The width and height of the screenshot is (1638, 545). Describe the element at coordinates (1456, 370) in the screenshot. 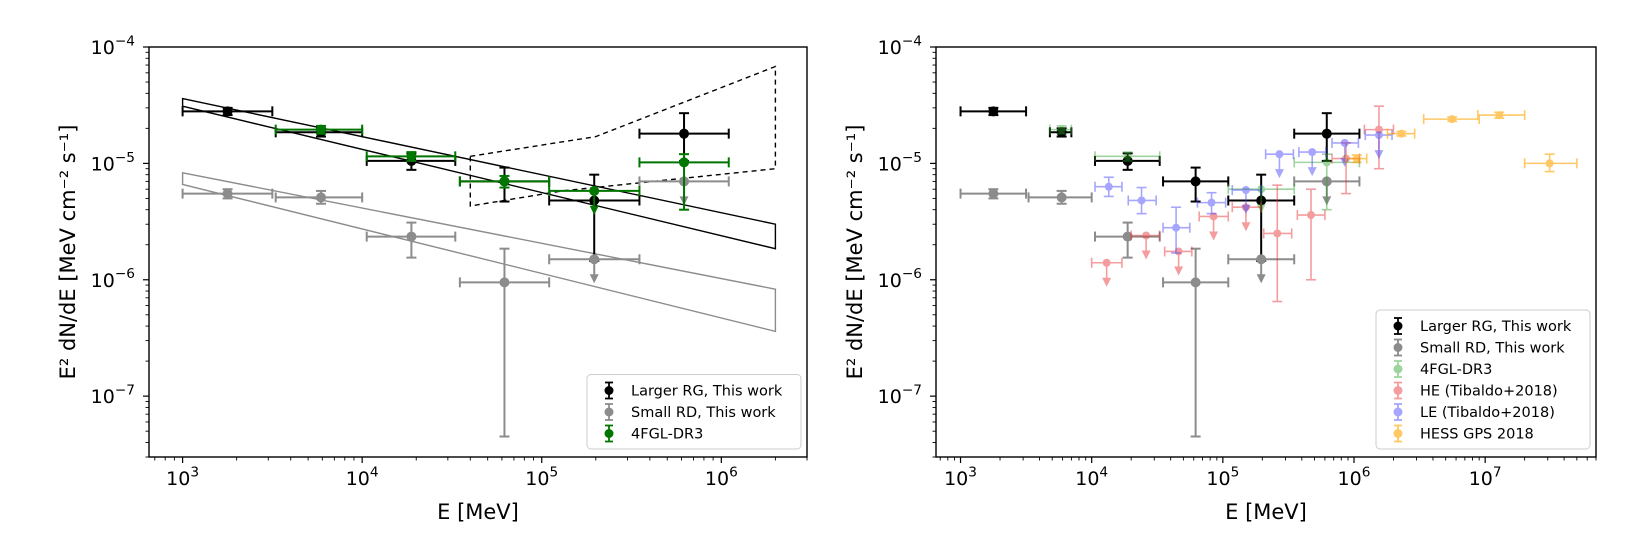

I see `legend-label: 4FGL-DR3` at that location.